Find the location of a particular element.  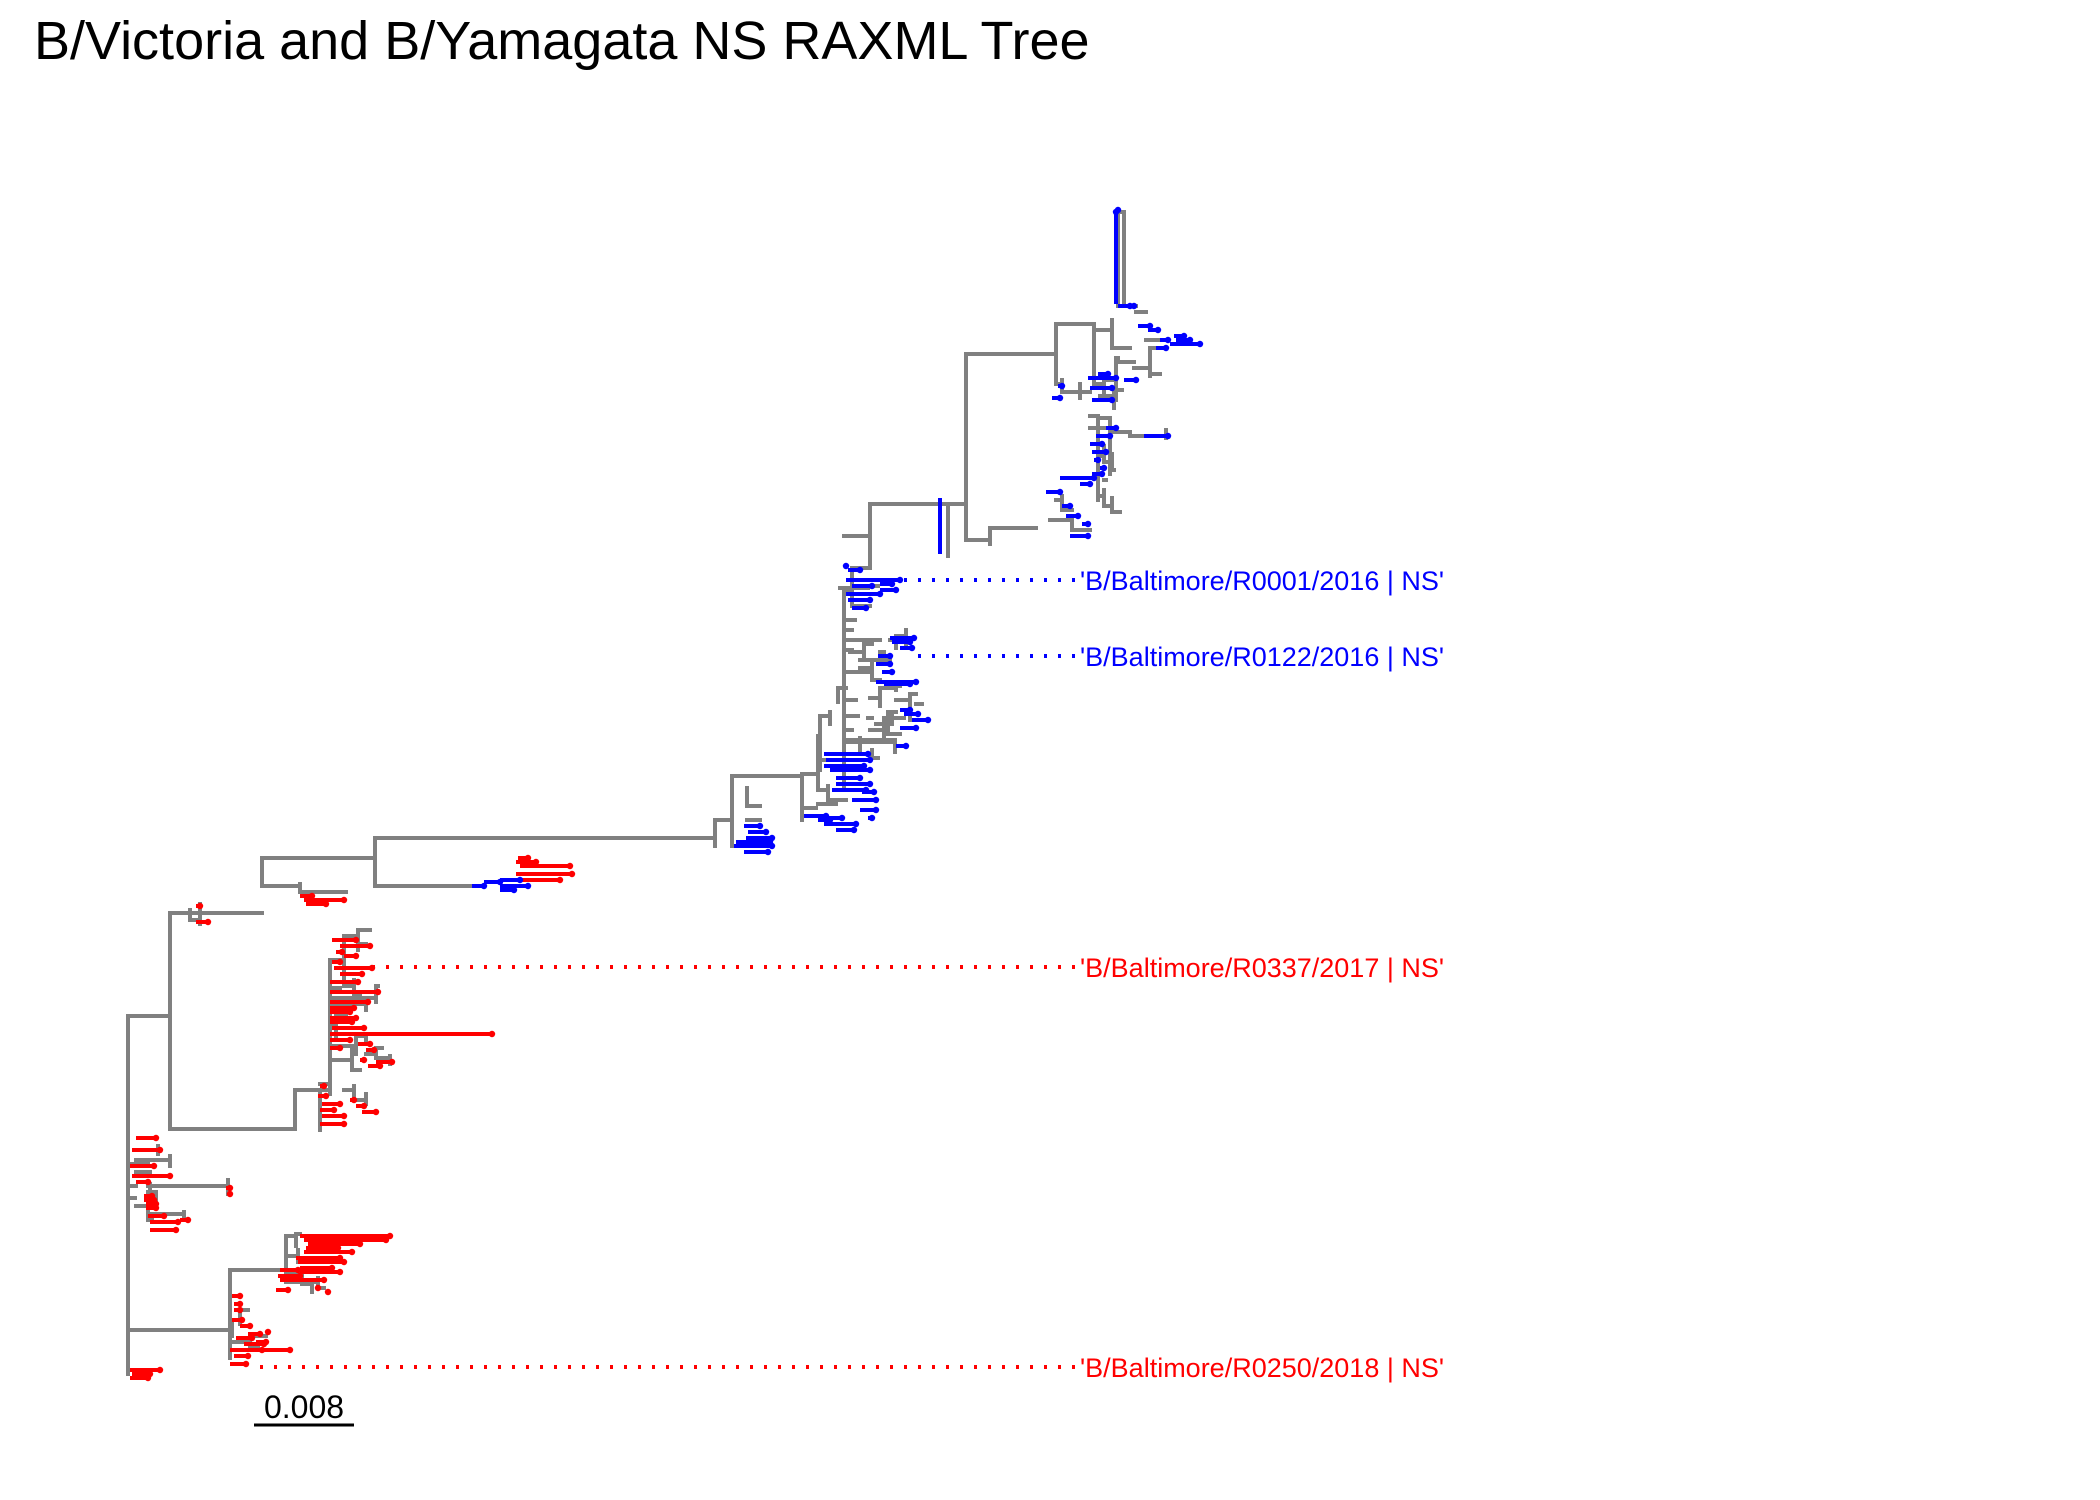

victoria-clade is located at coordinates (351, 1118).